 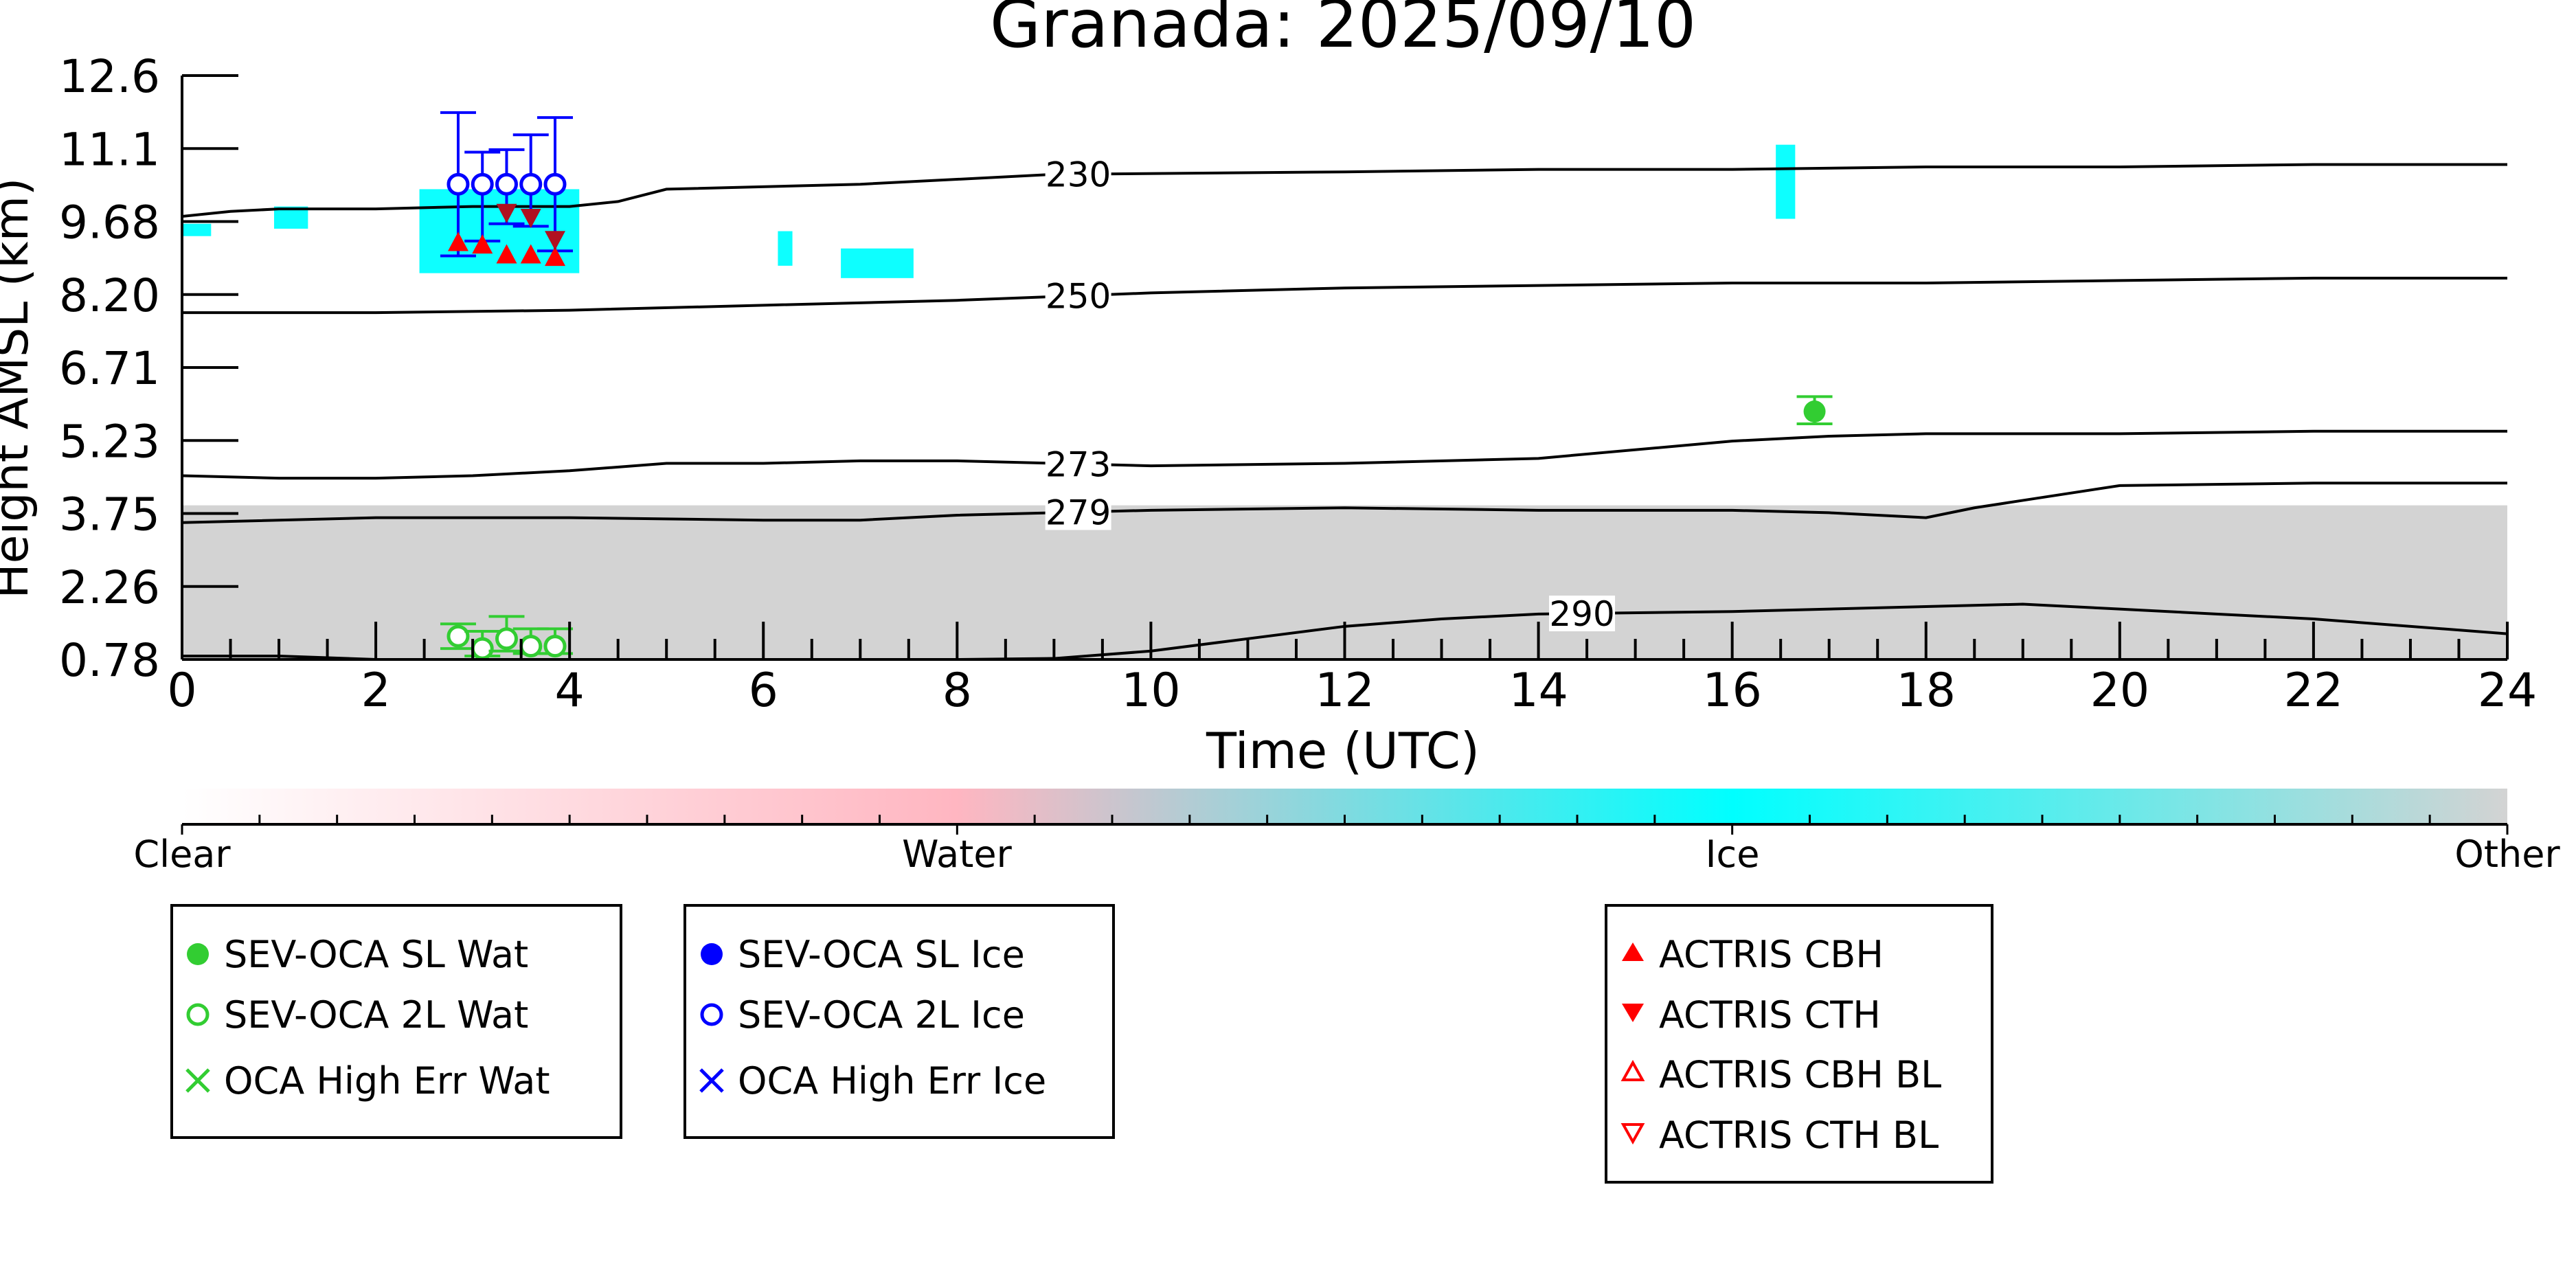 What do you see at coordinates (712, 954) in the screenshot?
I see `legend-marker-sev-oca-sl-ice` at bounding box center [712, 954].